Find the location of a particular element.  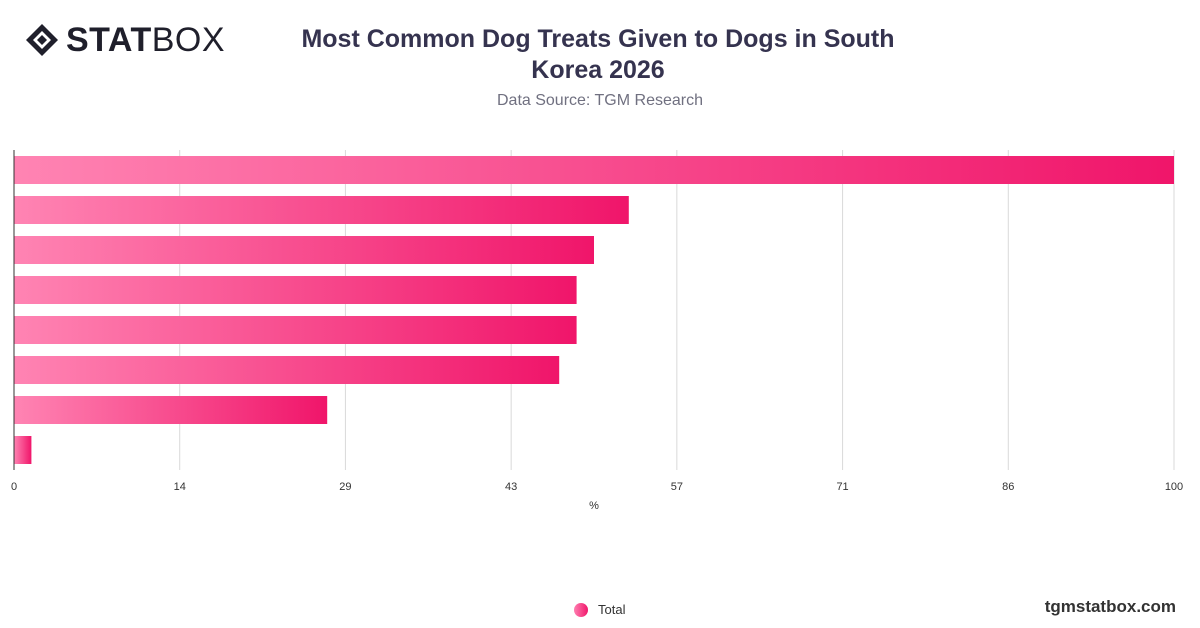

logo-wordmark: STATBOX is located at coordinates (145, 40).